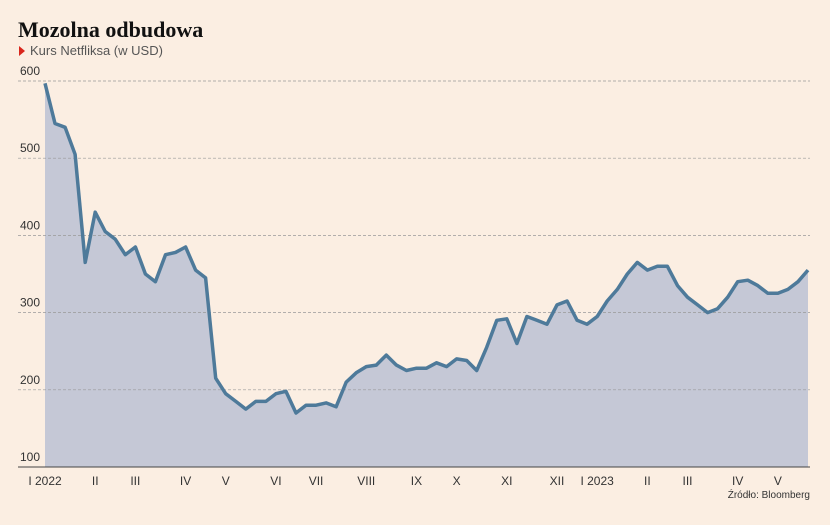  What do you see at coordinates (557, 481) in the screenshot?
I see `x-tick-label: XII` at bounding box center [557, 481].